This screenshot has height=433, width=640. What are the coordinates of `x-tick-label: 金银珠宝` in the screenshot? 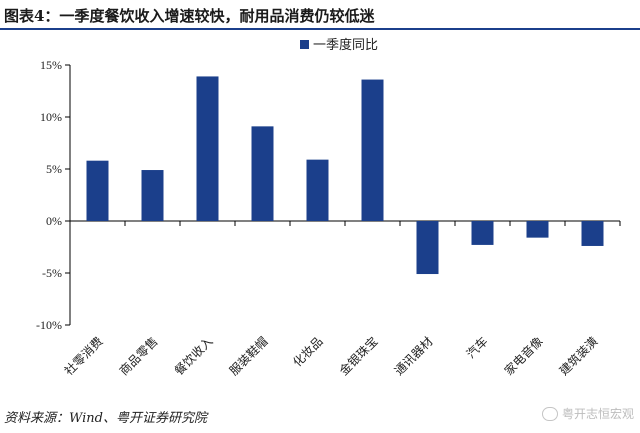 It's located at (358, 356).